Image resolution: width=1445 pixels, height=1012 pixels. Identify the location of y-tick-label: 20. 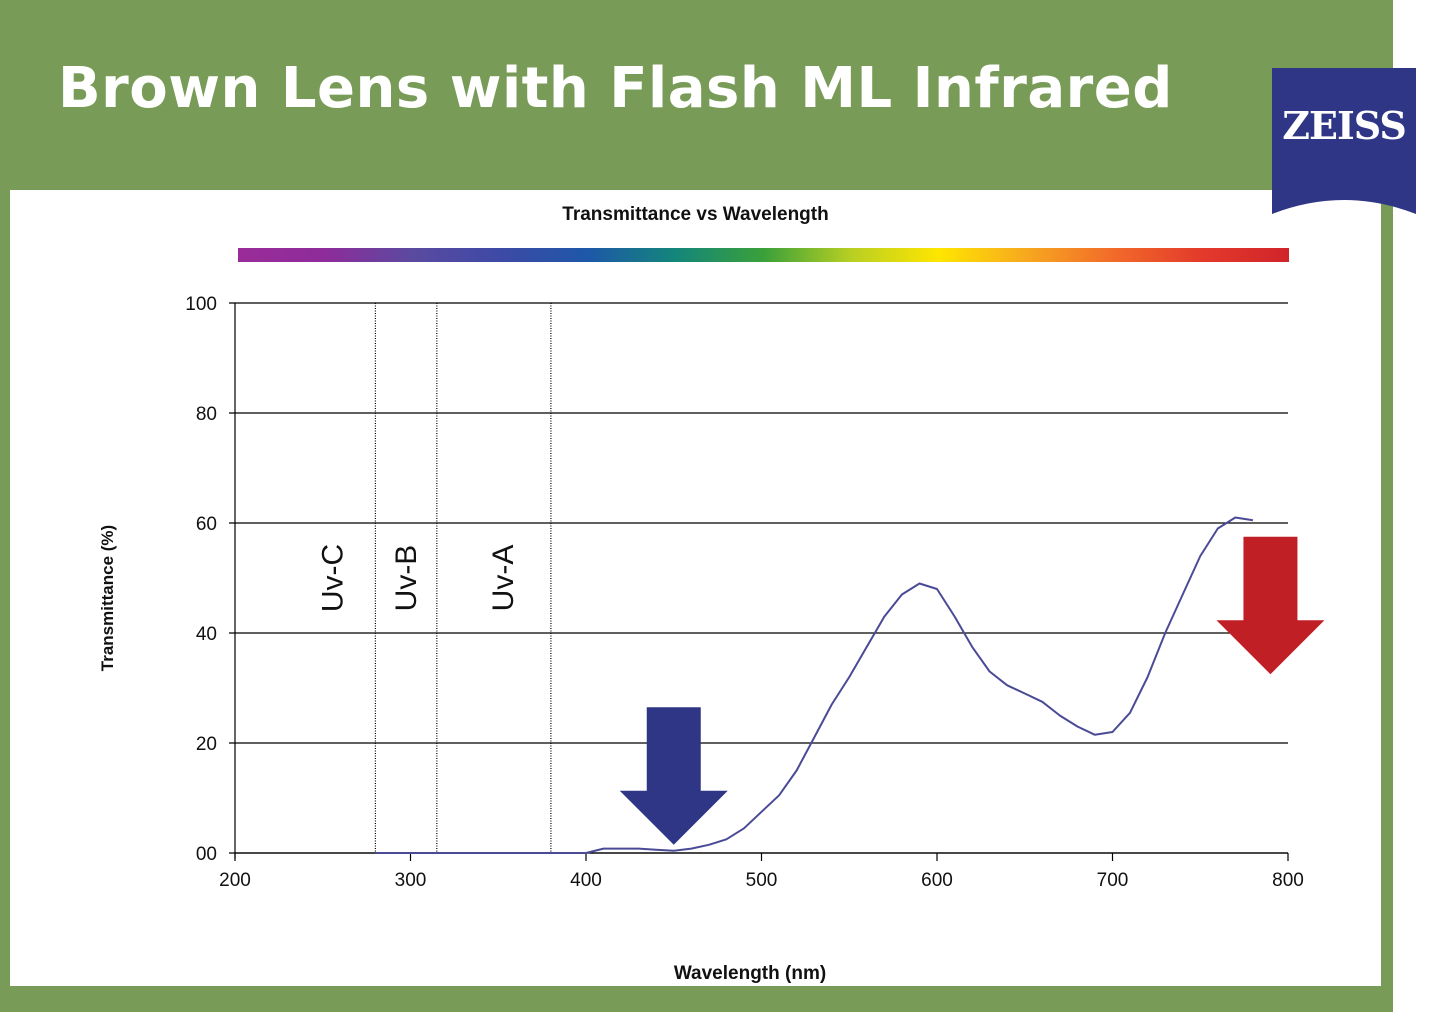
(206, 744).